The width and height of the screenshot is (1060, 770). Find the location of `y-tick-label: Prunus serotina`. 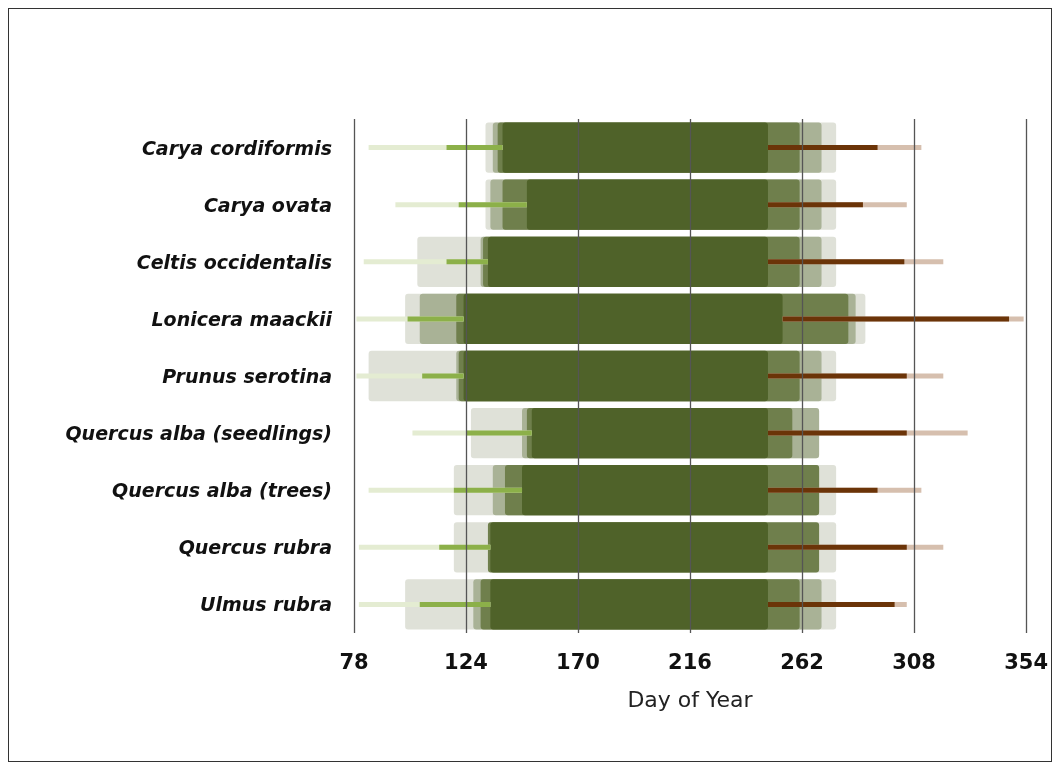

y-tick-label: Prunus serotina is located at coordinates (247, 376).